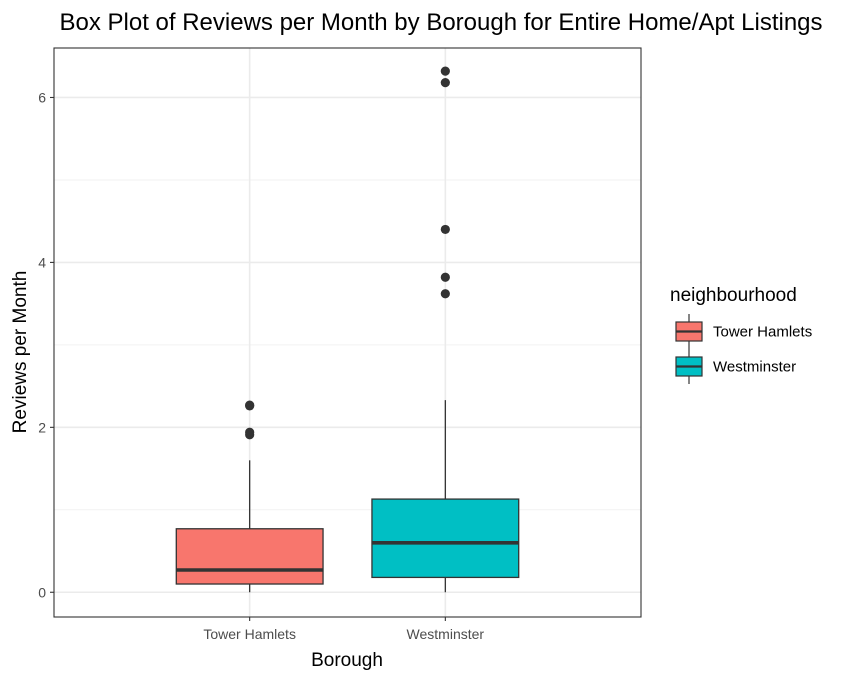 This screenshot has height=682, width=844. What do you see at coordinates (42, 592) in the screenshot?
I see `y-tick-label: 0` at bounding box center [42, 592].